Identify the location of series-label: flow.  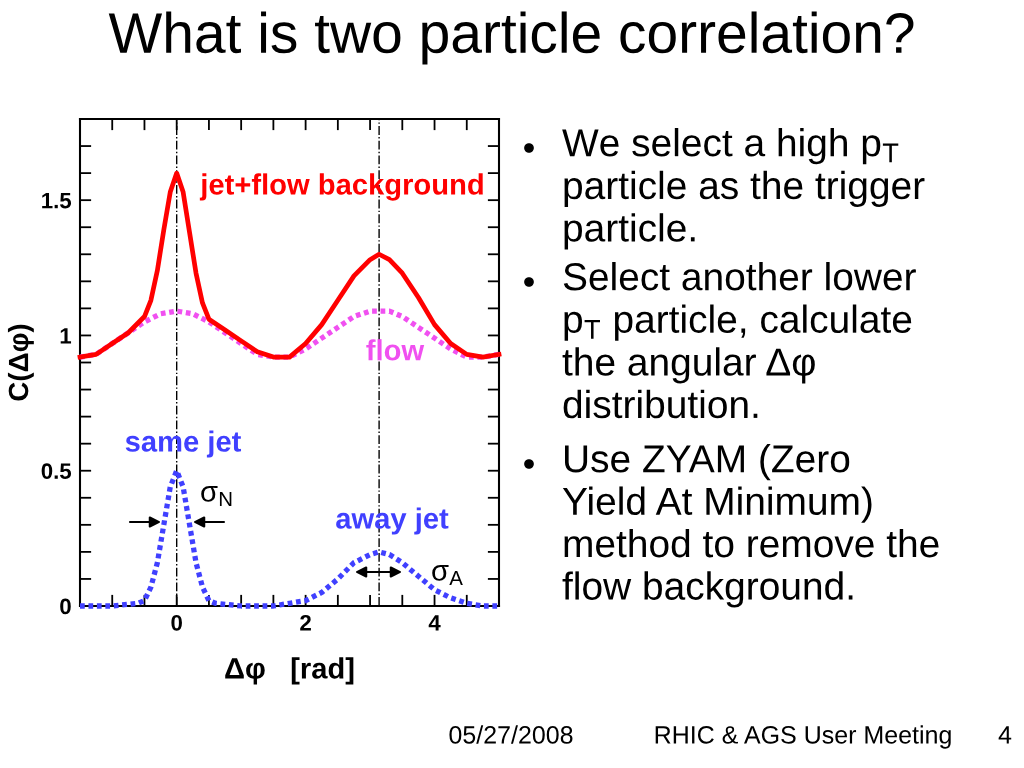
(395, 350).